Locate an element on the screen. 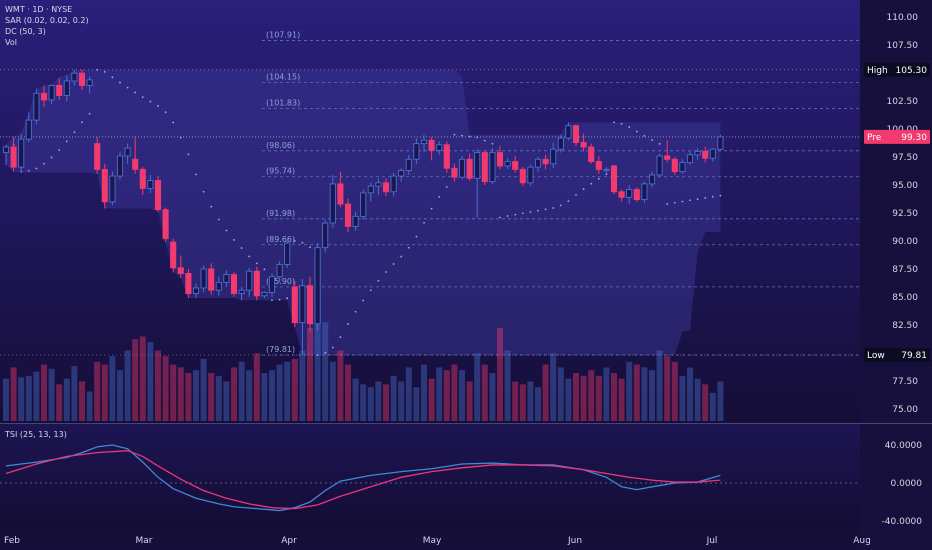  fib-label: (91.98) is located at coordinates (280, 213).